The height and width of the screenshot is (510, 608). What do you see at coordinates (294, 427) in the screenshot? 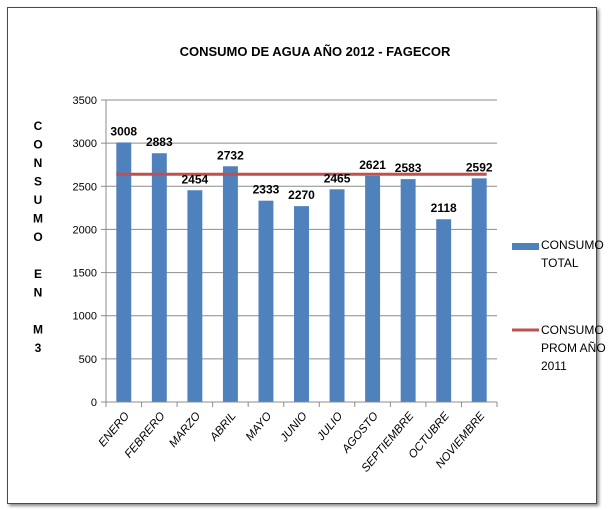
I see `x-tick-label: JUNIO` at bounding box center [294, 427].